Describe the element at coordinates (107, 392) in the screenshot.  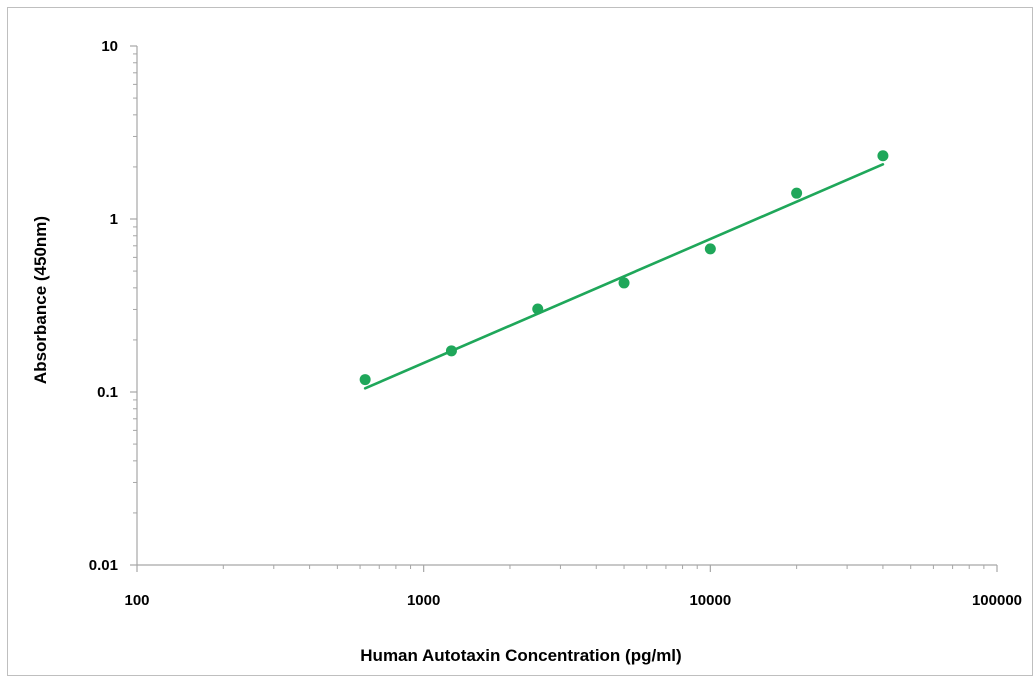
I see `y-tick-label: 0.1` at that location.